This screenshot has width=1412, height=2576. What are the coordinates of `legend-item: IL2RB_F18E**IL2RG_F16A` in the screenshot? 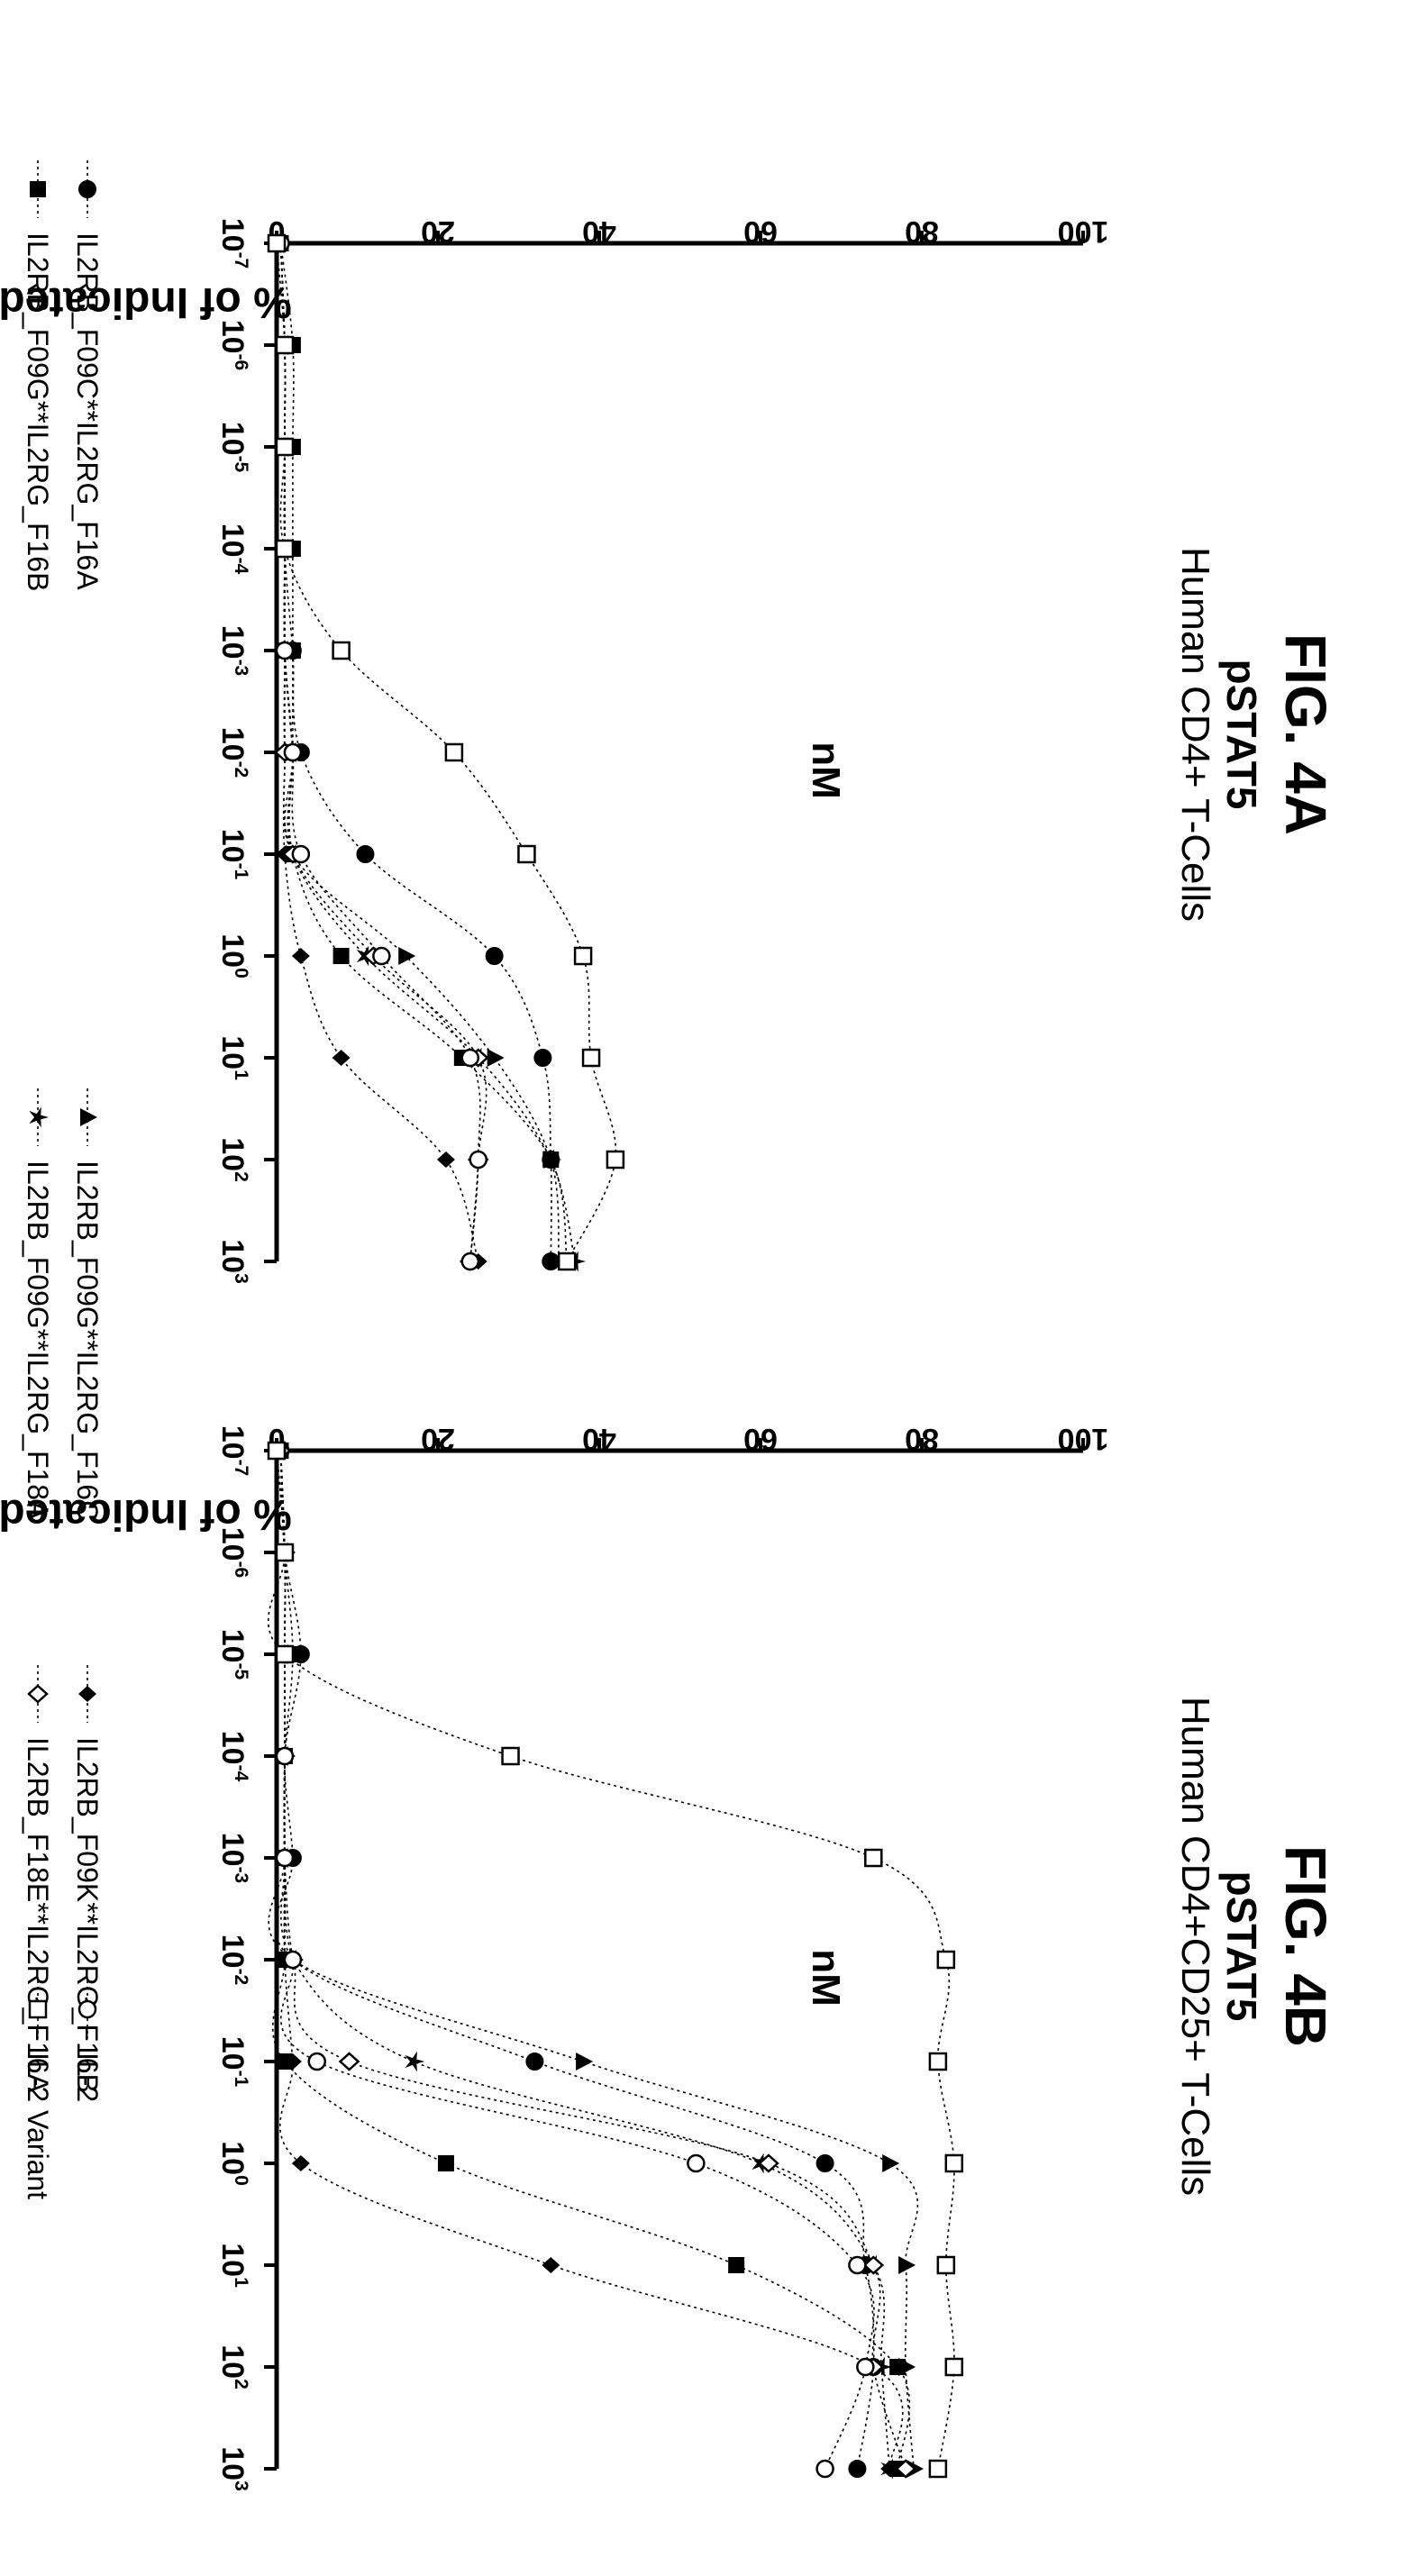 It's located at (38, 1879).